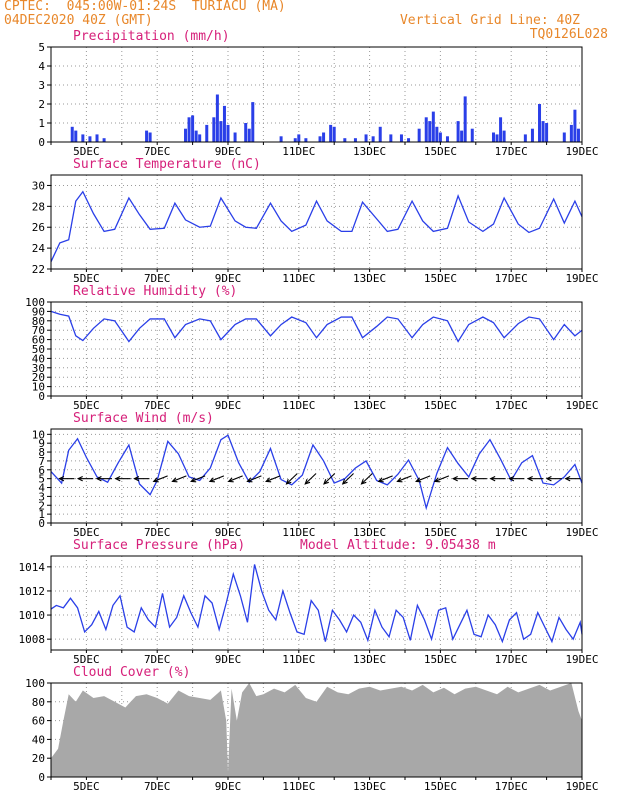 The height and width of the screenshot is (800, 618). What do you see at coordinates (38, 185) in the screenshot?
I see `y-tick-label: 30` at bounding box center [38, 185].